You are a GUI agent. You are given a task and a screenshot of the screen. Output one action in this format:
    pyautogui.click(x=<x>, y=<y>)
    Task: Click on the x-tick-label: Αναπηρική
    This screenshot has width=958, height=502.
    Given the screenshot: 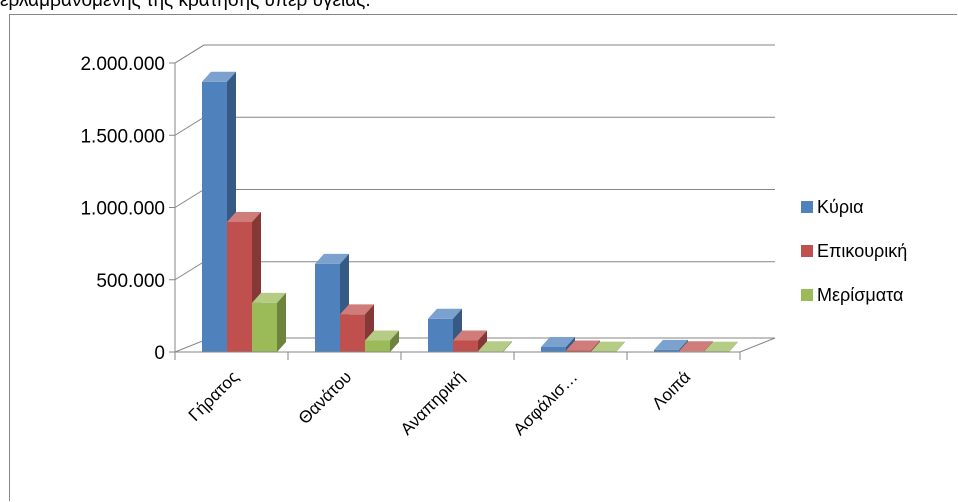 What is the action you would take?
    pyautogui.click(x=432, y=402)
    